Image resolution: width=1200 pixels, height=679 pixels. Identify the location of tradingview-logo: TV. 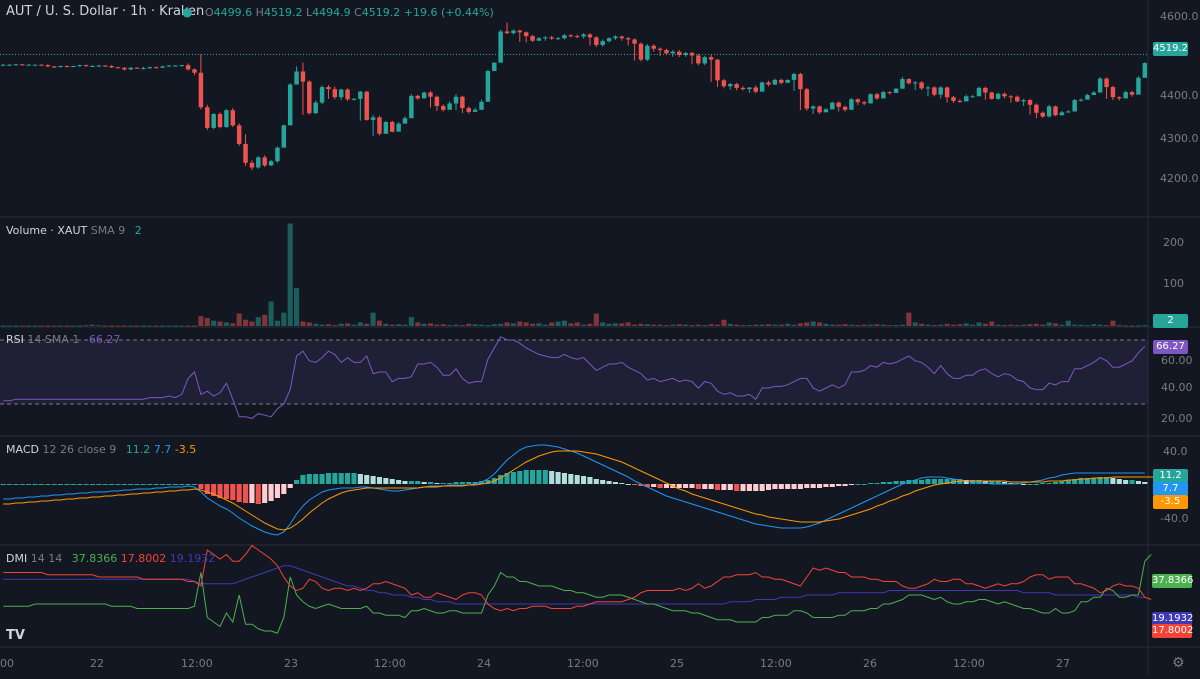
(15, 635).